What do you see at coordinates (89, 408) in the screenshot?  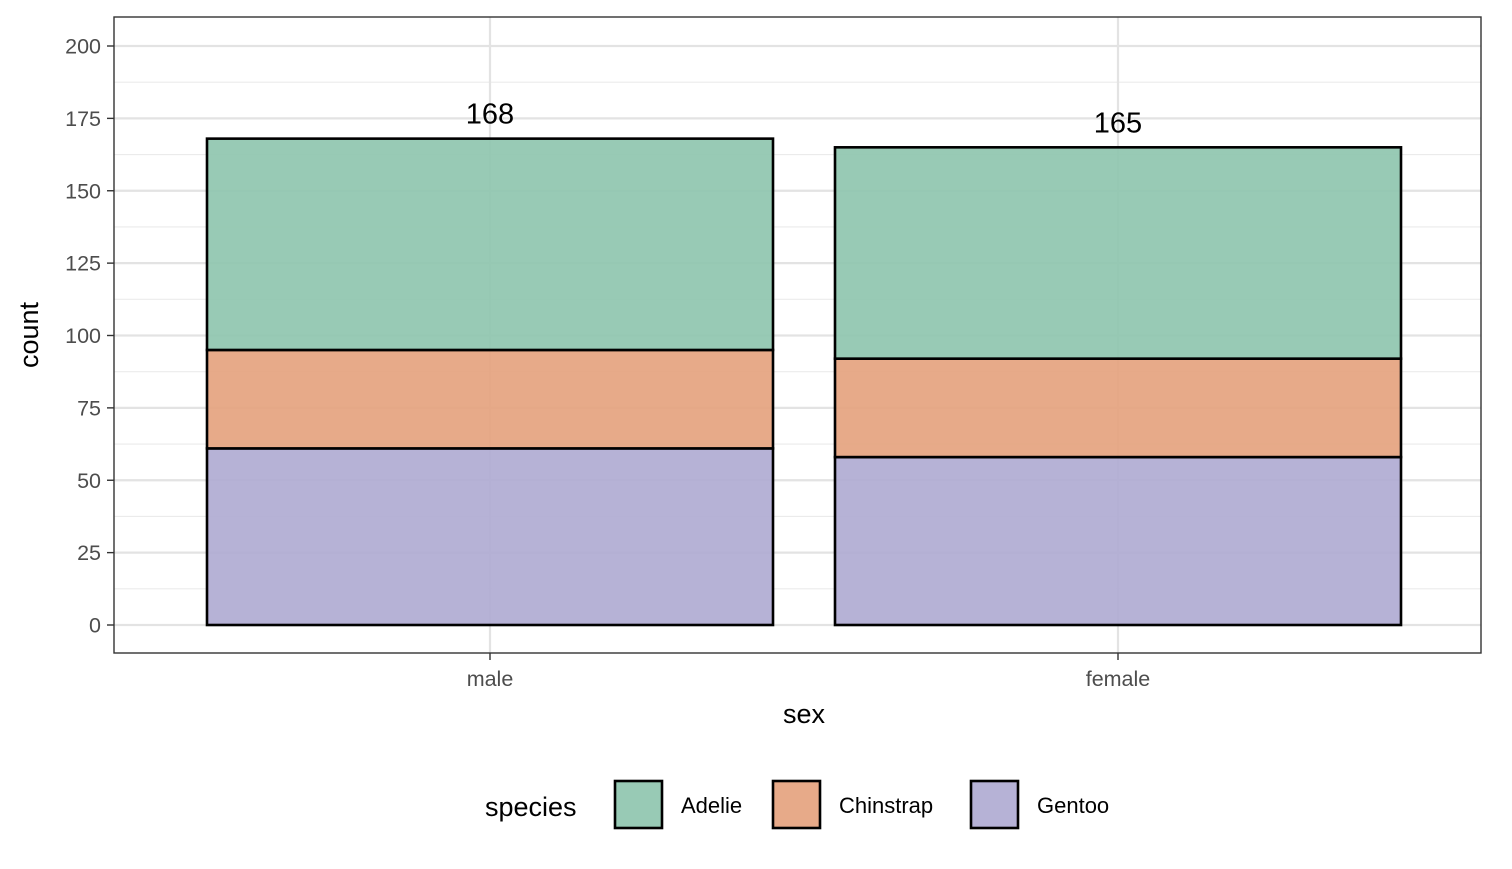 I see `y-tick-label: 75` at bounding box center [89, 408].